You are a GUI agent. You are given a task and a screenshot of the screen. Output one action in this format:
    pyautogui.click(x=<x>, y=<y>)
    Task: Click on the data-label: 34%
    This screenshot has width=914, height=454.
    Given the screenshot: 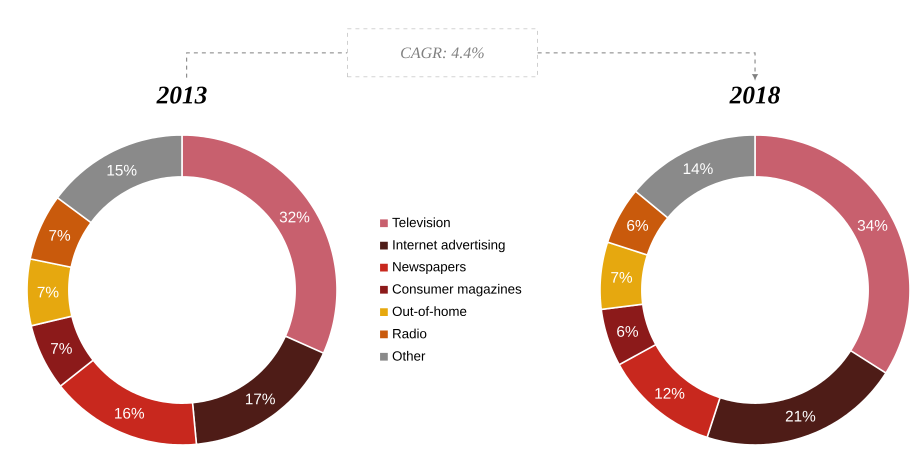 What is the action you would take?
    pyautogui.click(x=873, y=225)
    